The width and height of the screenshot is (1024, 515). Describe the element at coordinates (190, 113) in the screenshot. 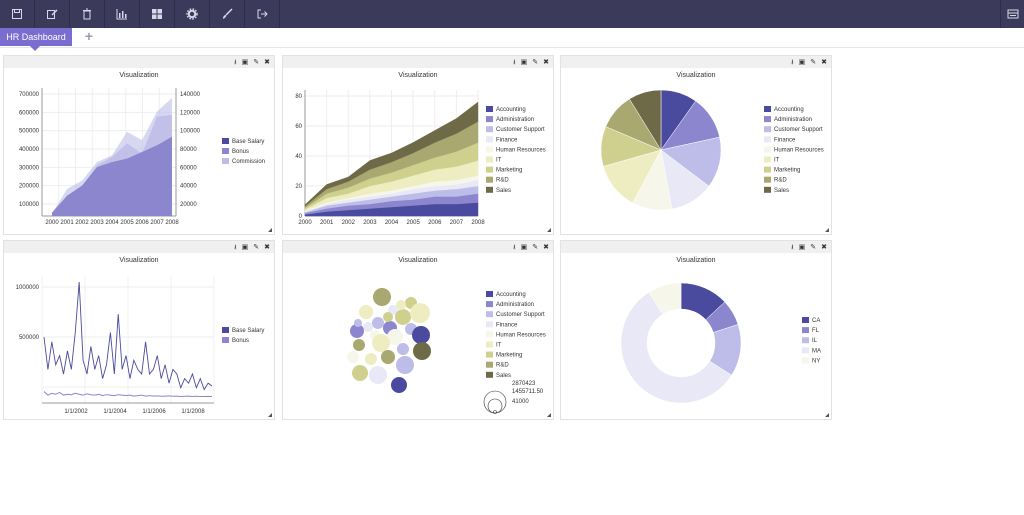

I see `y2-tick-label: 120000` at that location.